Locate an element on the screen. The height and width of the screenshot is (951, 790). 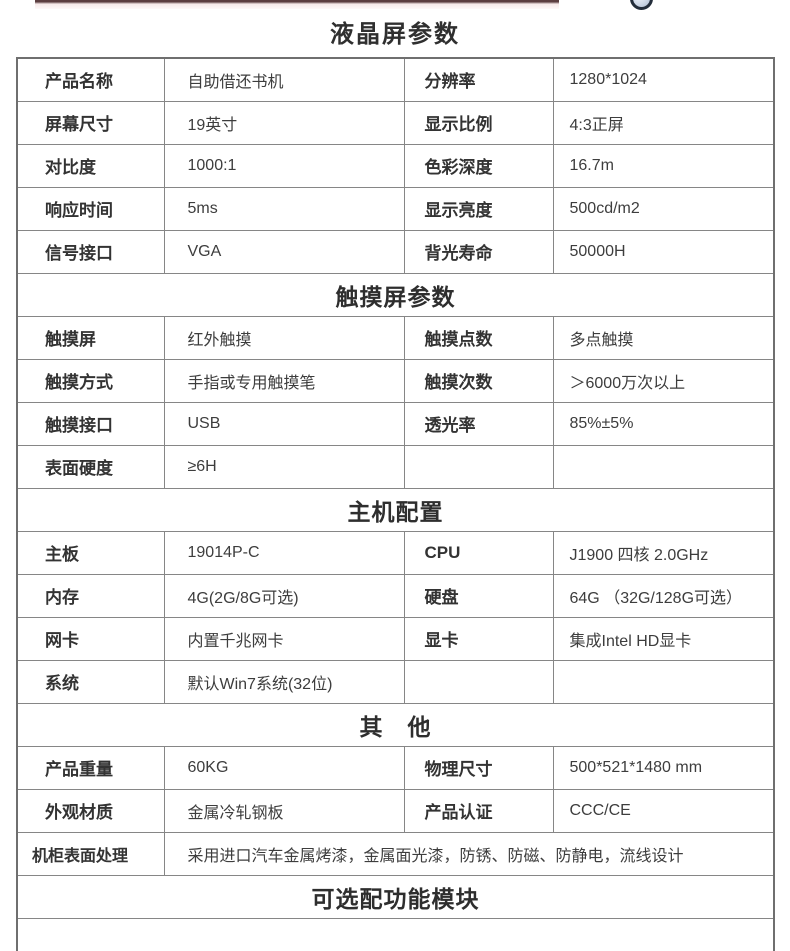
section-title: 其 他 is located at coordinates (395, 724).